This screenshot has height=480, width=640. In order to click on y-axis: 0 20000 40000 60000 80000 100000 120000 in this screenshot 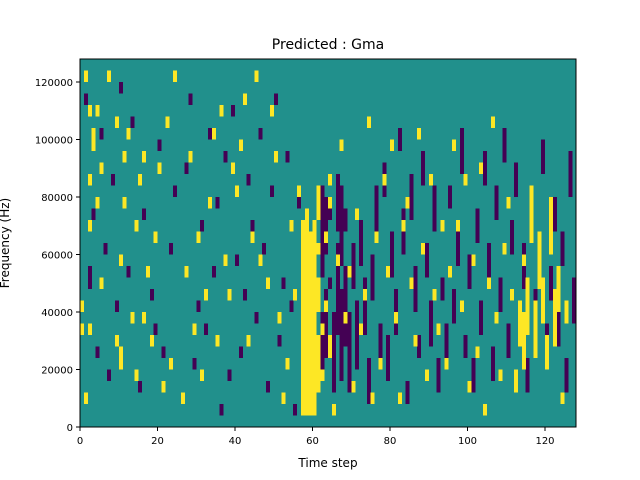, I will do `click(57, 256)`.